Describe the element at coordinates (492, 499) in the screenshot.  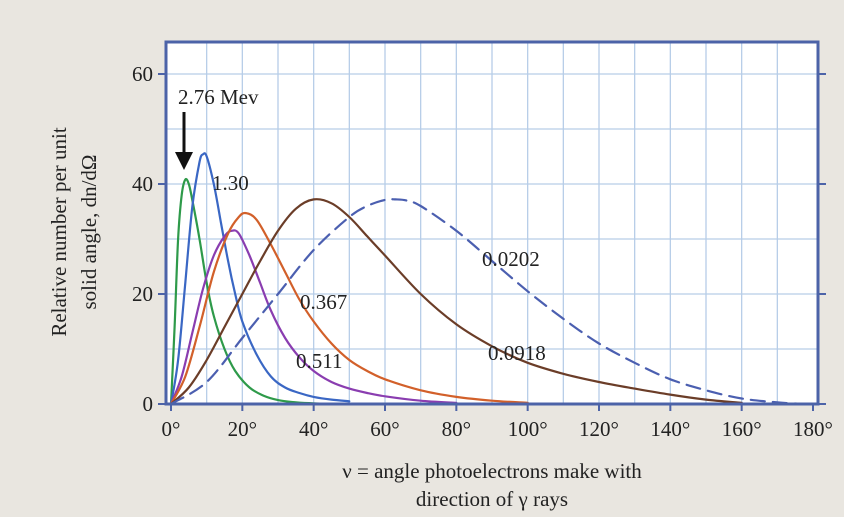
I see `x-axis-title-line2: direction of γ rays` at that location.